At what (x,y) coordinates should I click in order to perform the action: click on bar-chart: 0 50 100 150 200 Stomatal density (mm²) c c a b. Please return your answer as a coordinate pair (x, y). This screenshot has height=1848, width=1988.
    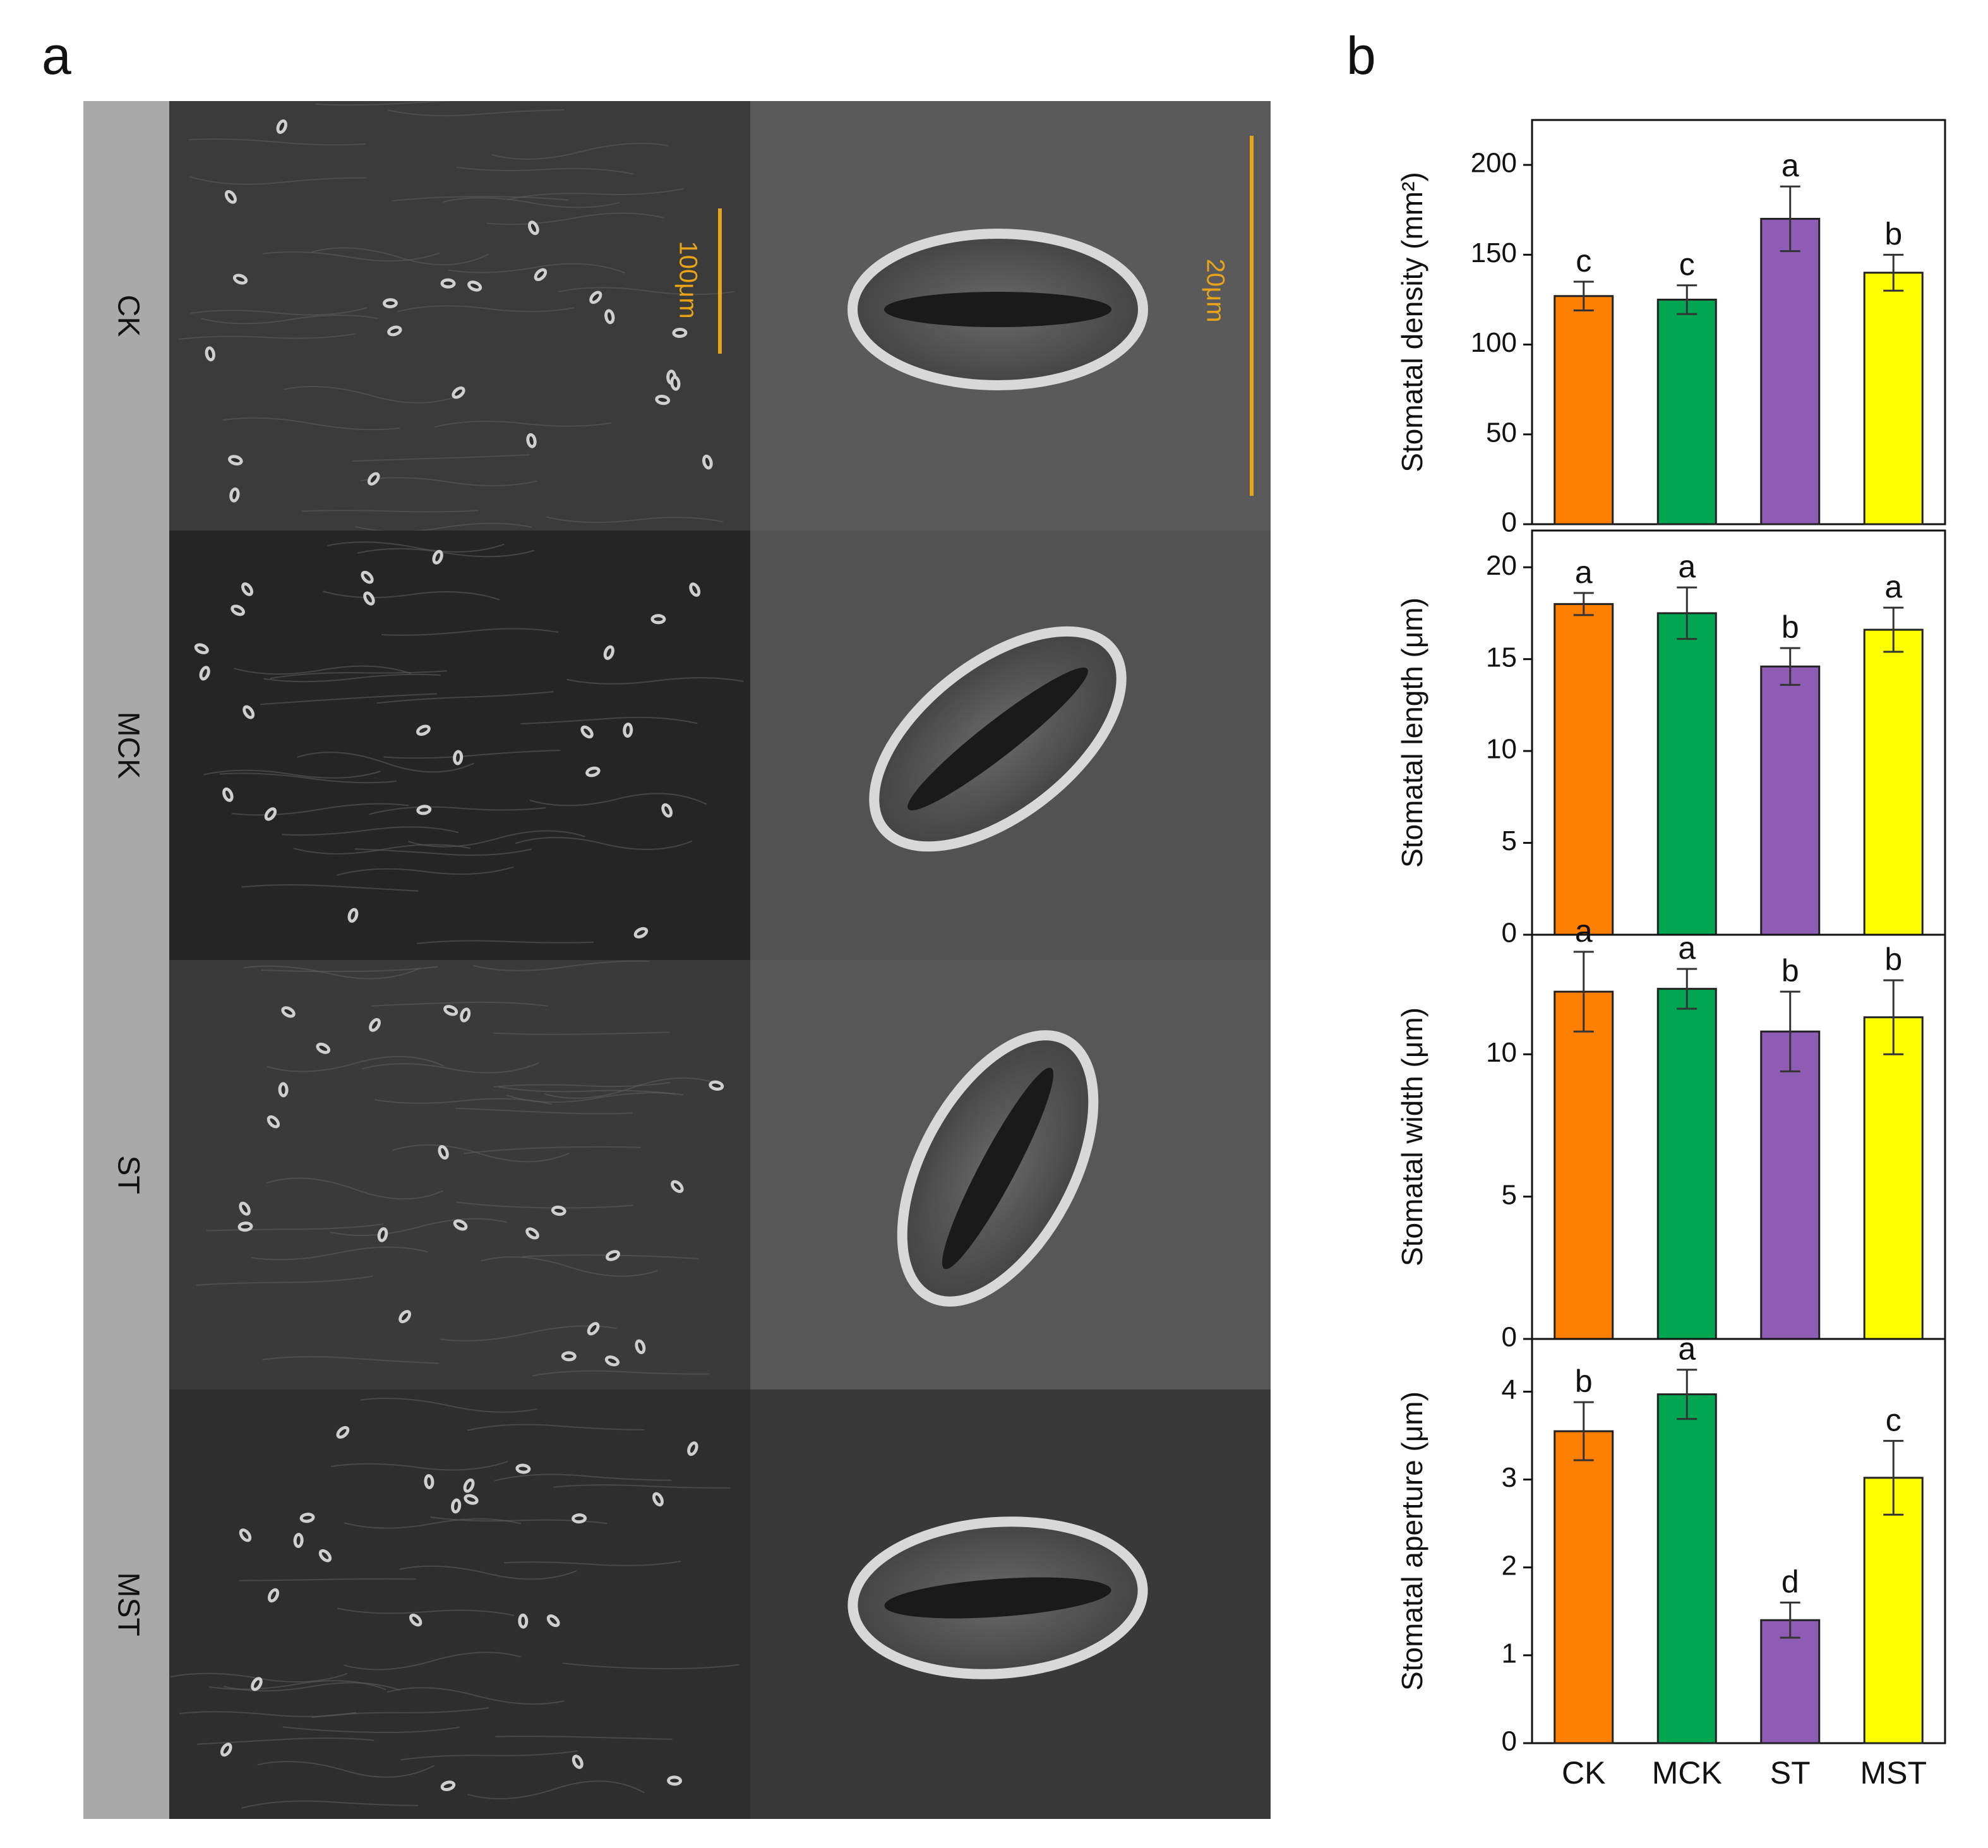
    Looking at the image, I should click on (1671, 328).